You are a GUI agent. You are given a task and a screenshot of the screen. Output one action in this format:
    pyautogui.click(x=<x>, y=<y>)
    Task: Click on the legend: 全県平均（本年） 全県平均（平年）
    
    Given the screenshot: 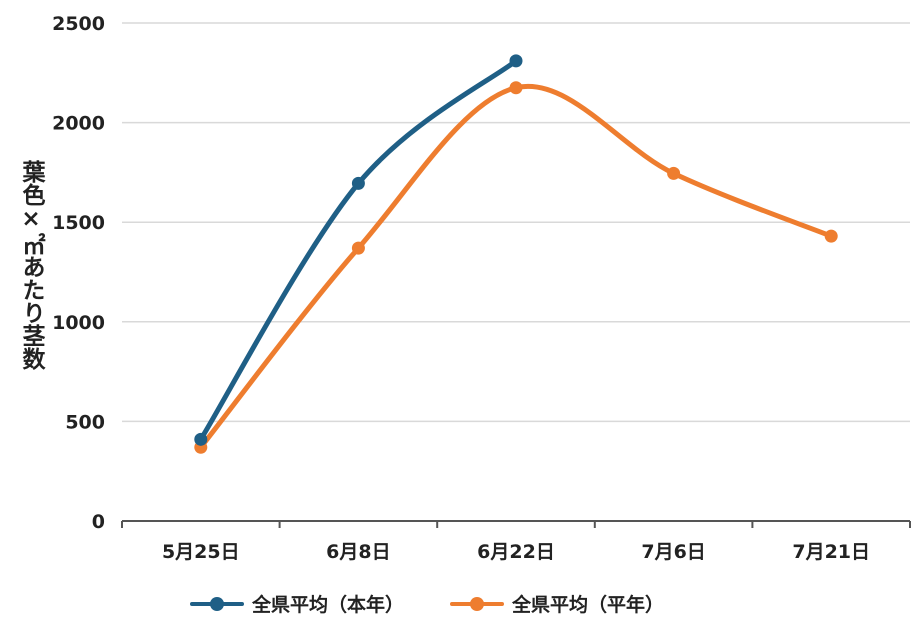 What is the action you would take?
    pyautogui.click(x=427, y=603)
    